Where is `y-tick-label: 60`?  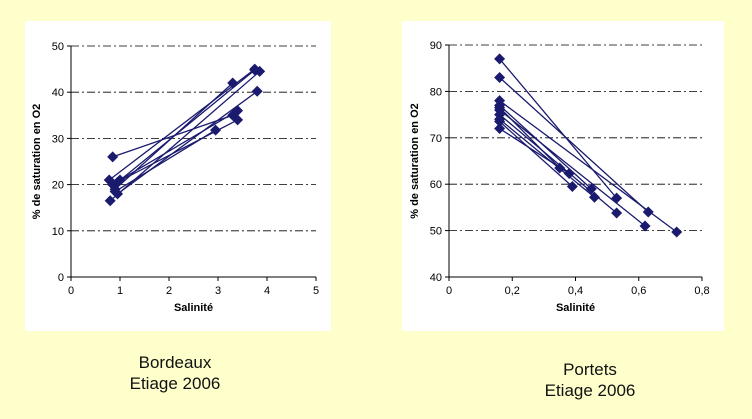
y-tick-label: 60 is located at coordinates (436, 185).